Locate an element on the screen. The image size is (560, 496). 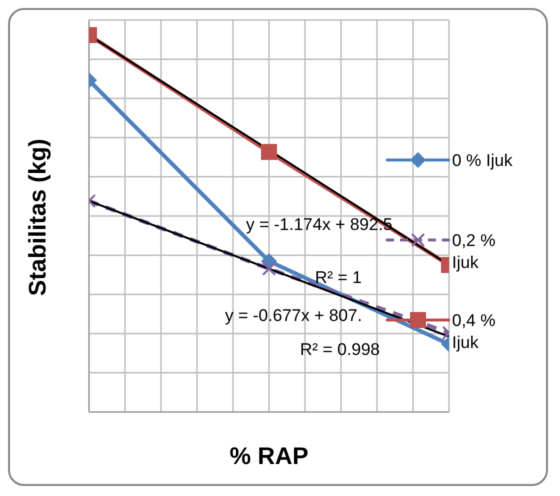
annotation: R² = 0.998 is located at coordinates (340, 350).